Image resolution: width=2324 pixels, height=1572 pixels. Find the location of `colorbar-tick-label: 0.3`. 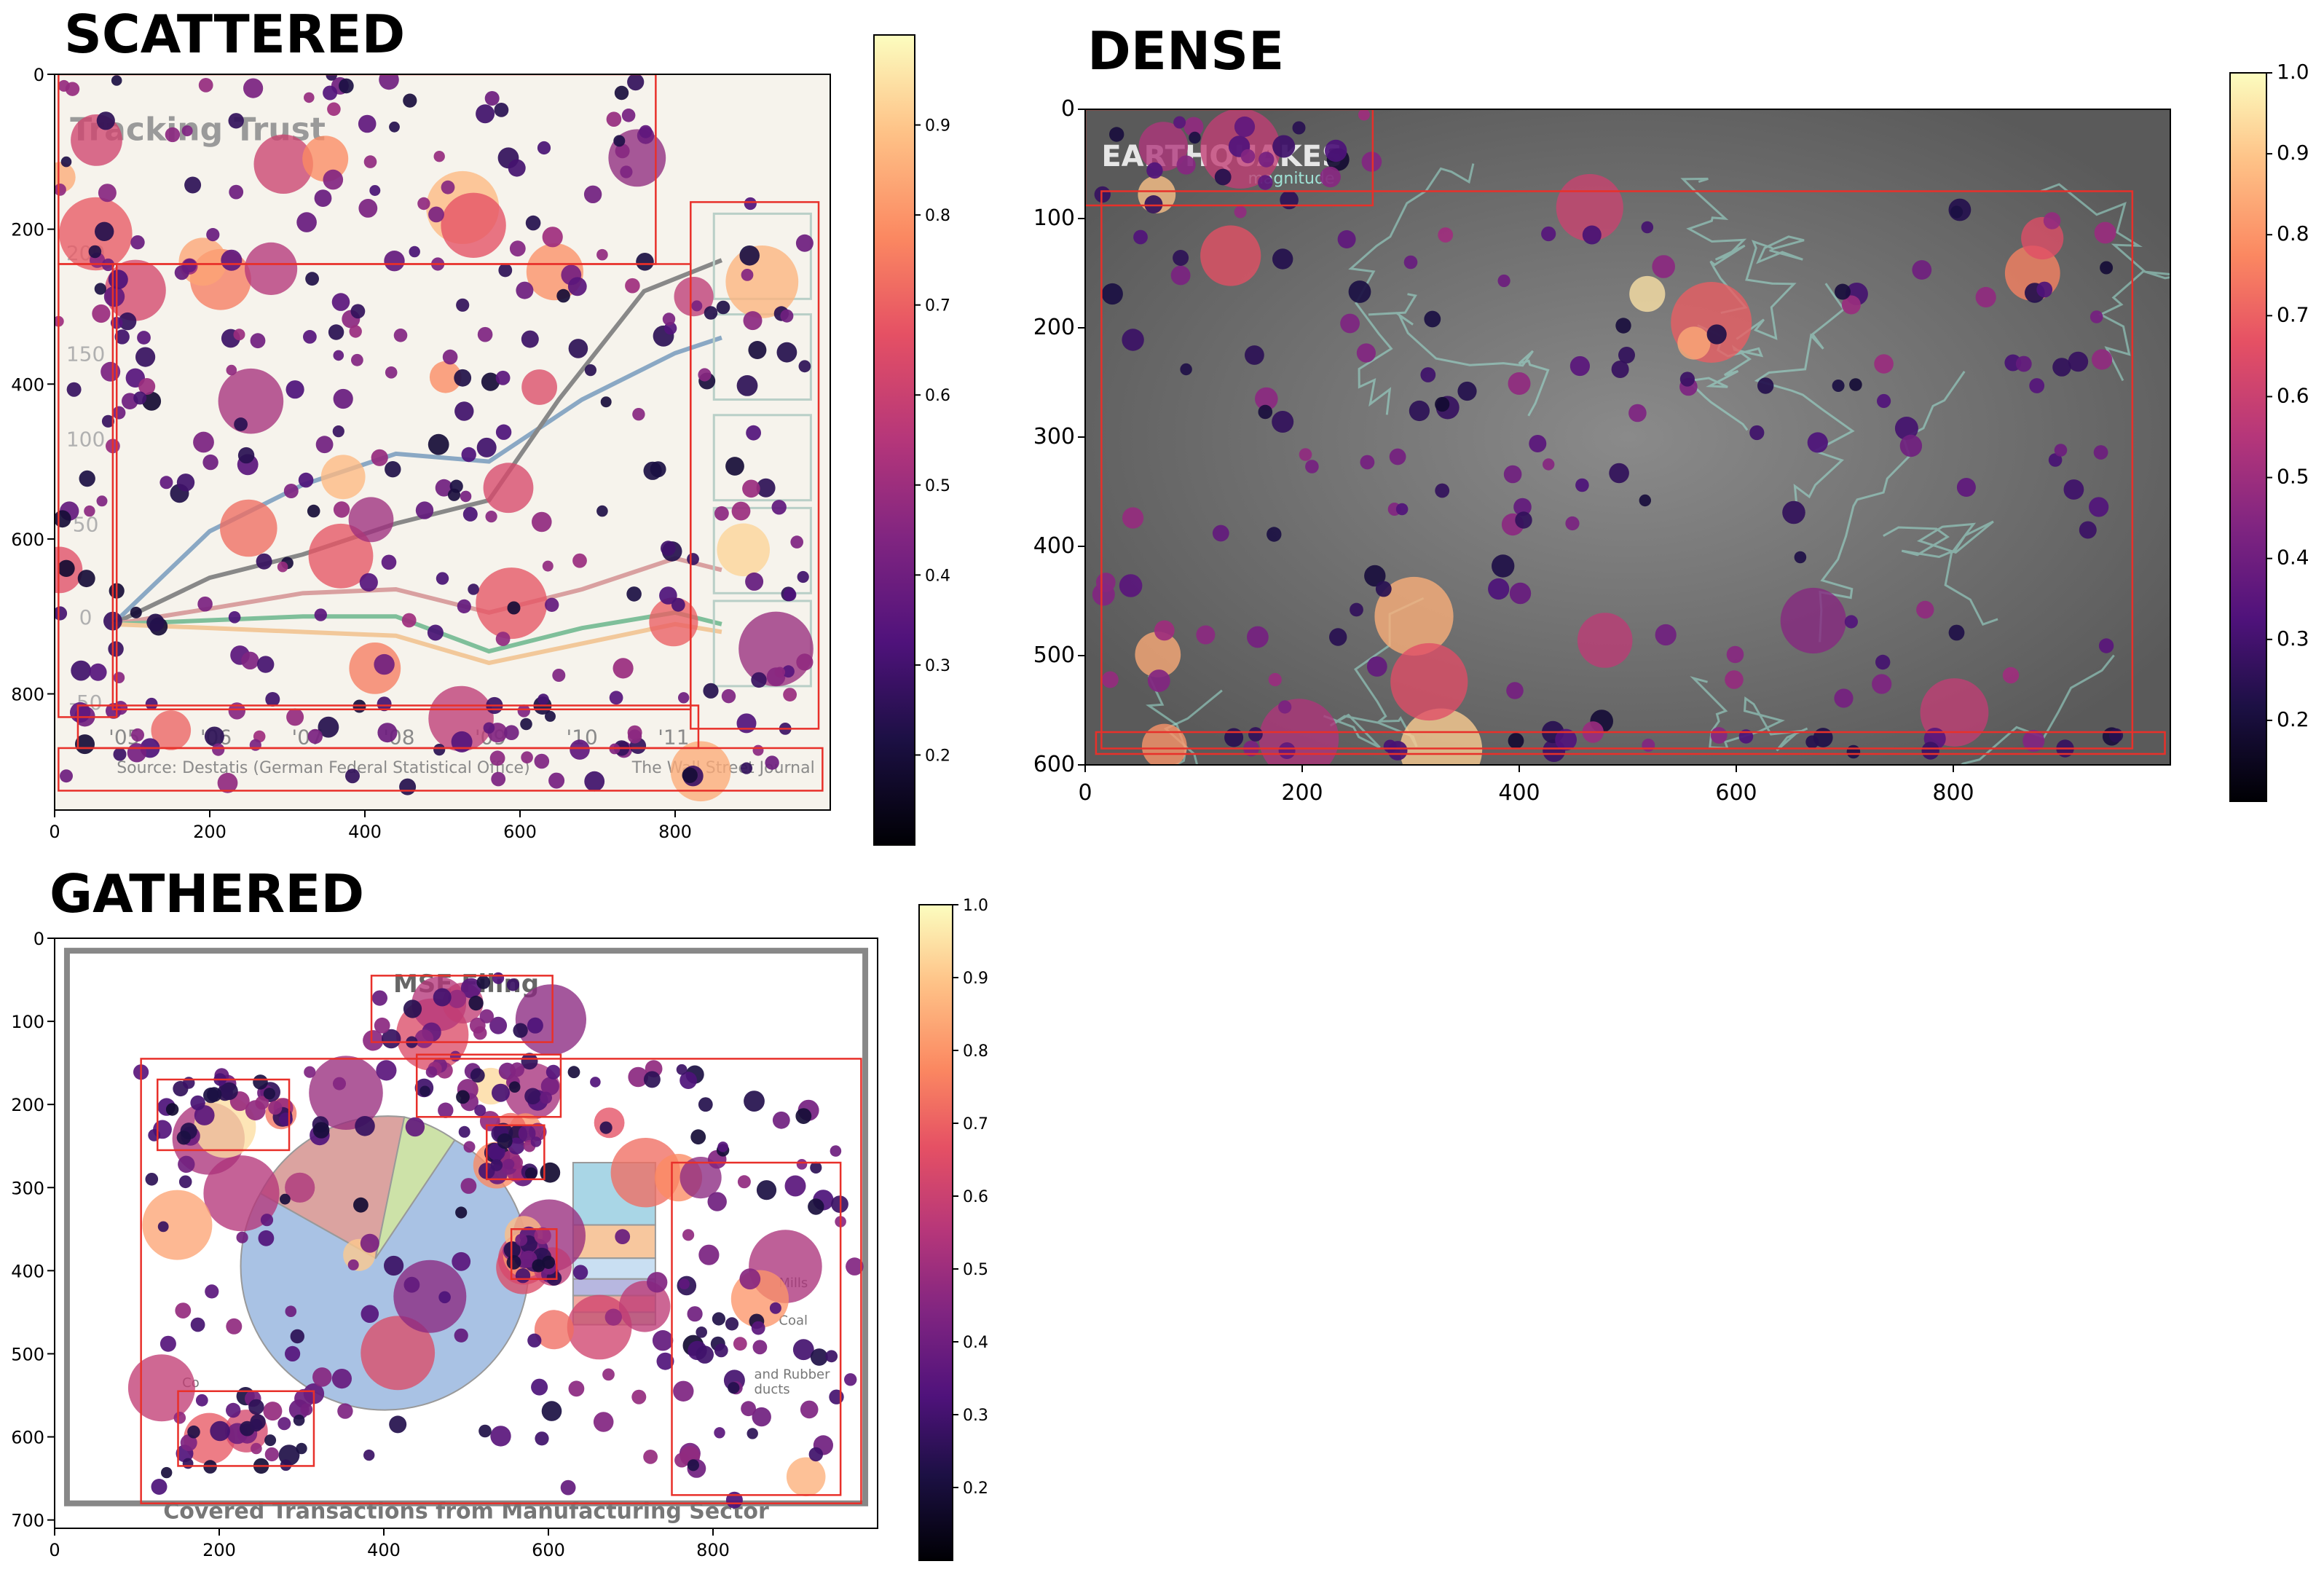

colorbar-tick-label: 0.3 is located at coordinates (938, 666).